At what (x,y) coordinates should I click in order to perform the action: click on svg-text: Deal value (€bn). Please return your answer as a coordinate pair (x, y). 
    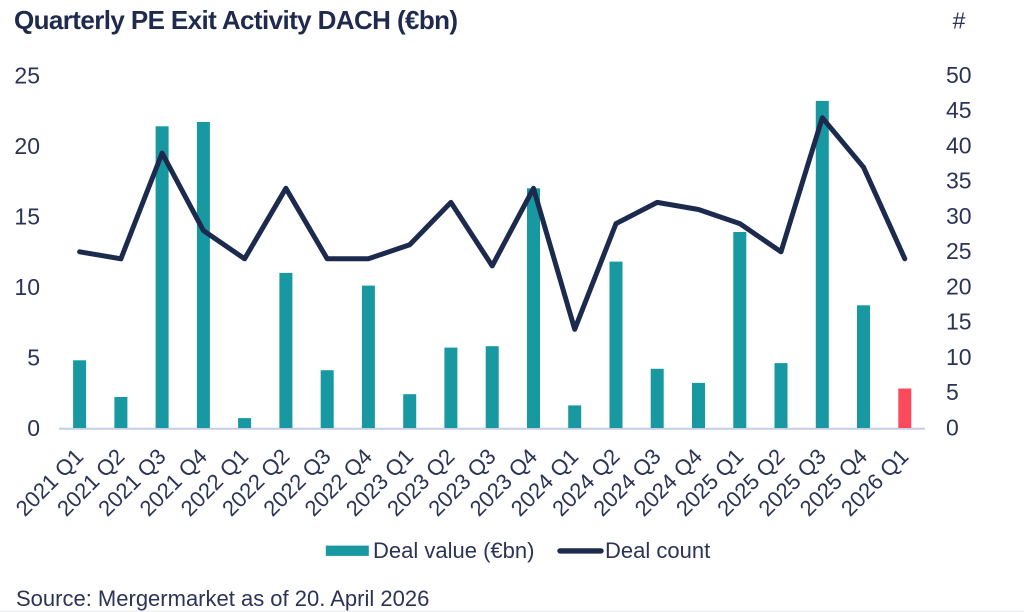
    Looking at the image, I should click on (453, 550).